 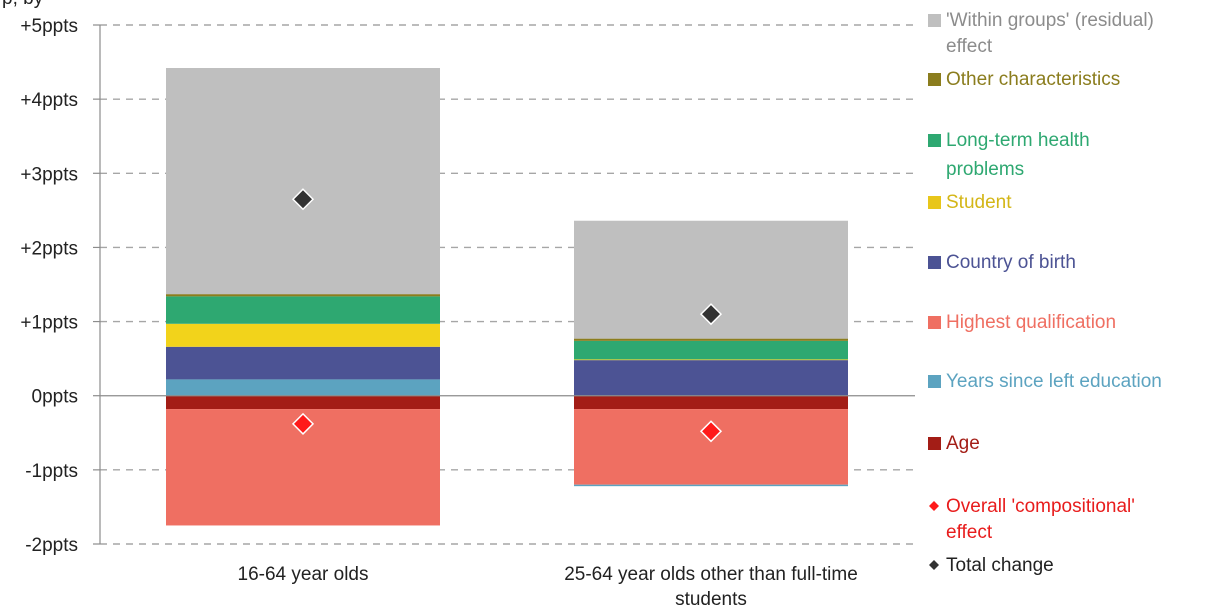 I want to click on legend-label: Country of birth, so click(x=1011, y=262).